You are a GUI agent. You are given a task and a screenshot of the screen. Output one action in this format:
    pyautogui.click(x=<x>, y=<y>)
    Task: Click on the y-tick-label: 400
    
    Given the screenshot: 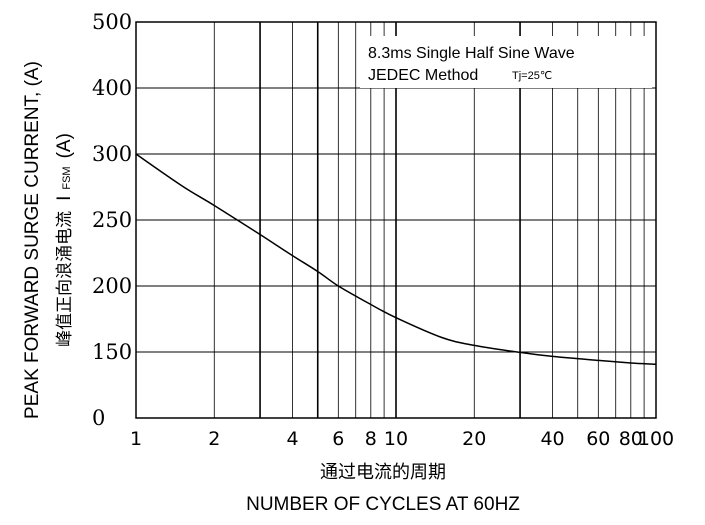 What is the action you would take?
    pyautogui.click(x=112, y=88)
    